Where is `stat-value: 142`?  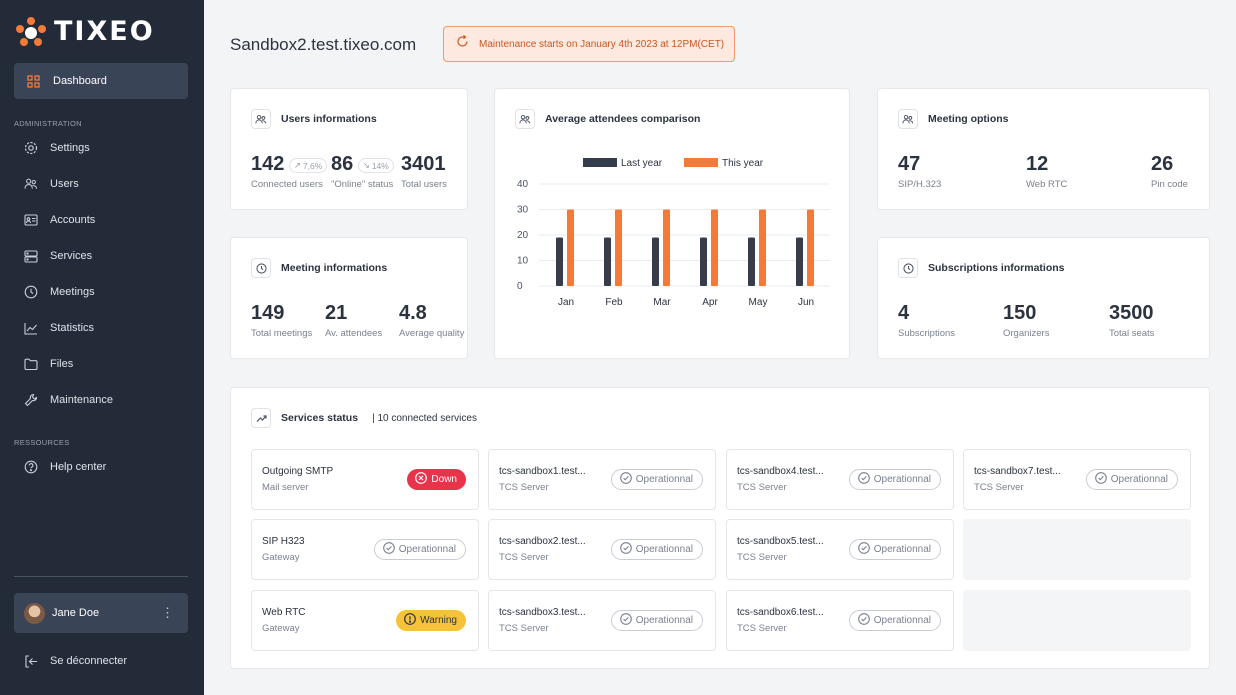
stat-value: 142 is located at coordinates (268, 164).